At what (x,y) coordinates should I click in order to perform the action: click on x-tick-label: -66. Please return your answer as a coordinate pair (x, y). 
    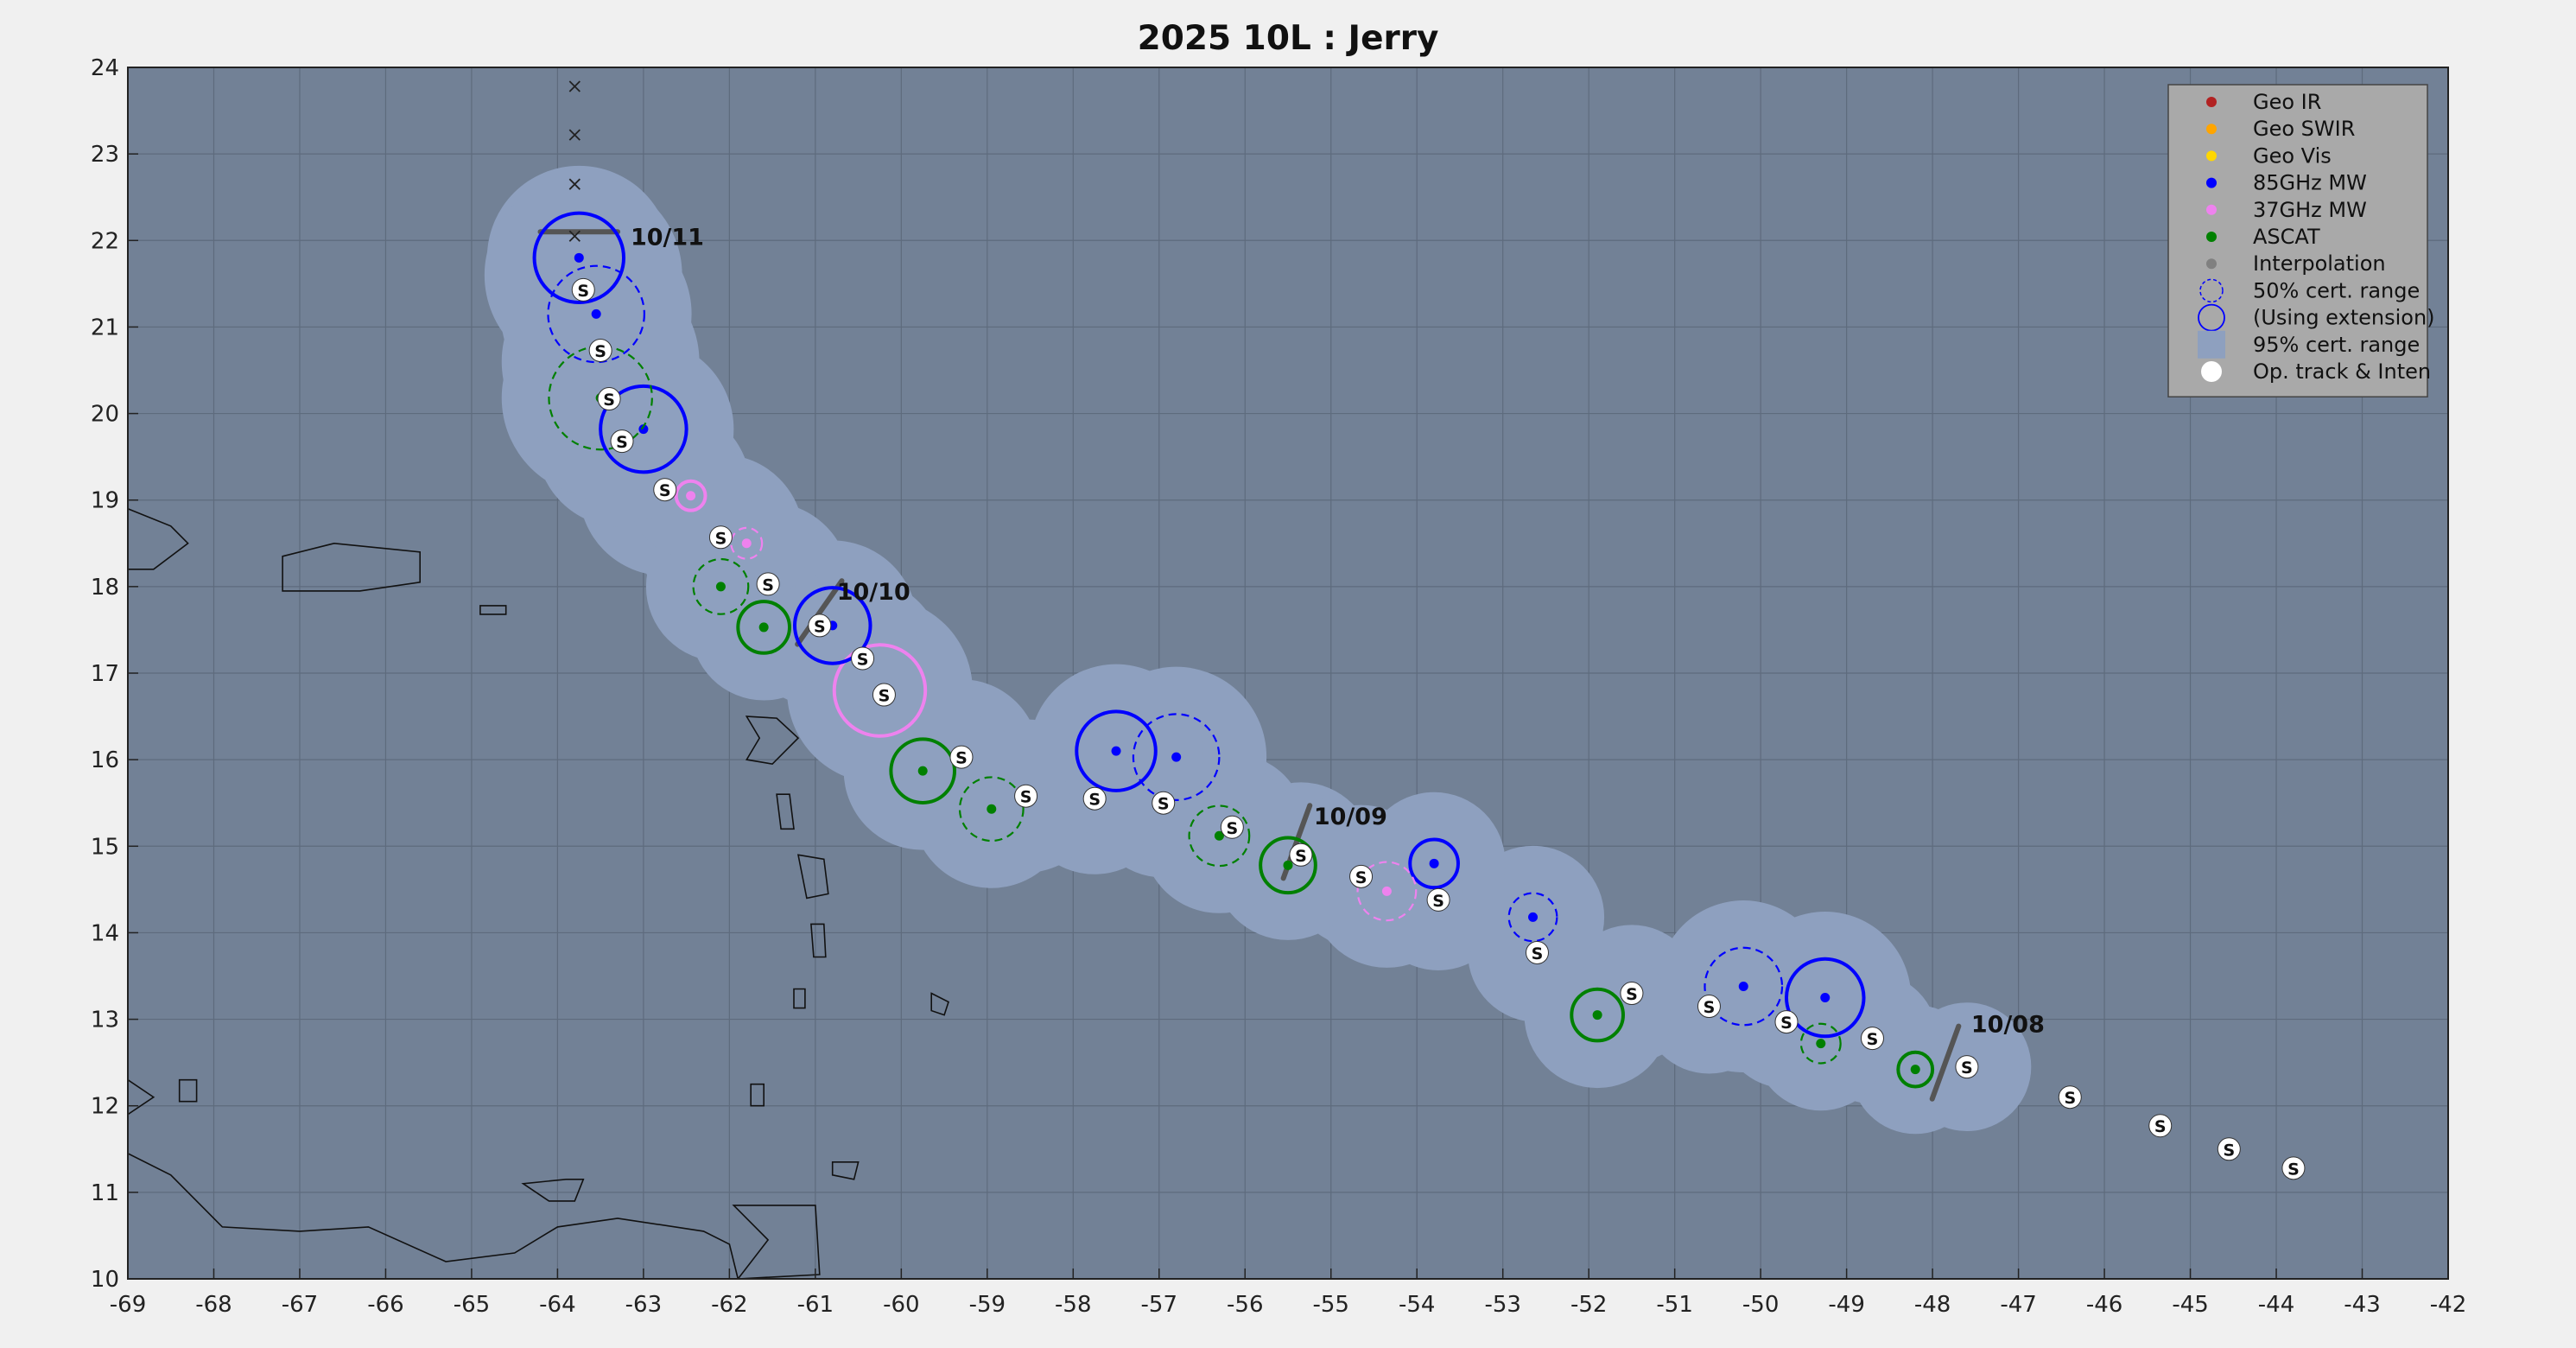
    Looking at the image, I should click on (385, 1305).